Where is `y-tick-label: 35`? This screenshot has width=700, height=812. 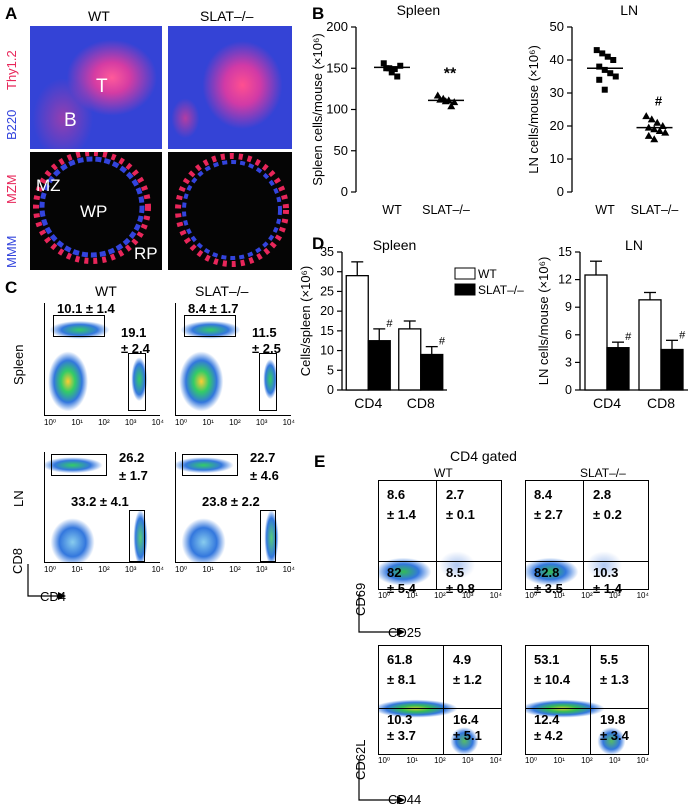
y-tick-label: 35 is located at coordinates (327, 252).